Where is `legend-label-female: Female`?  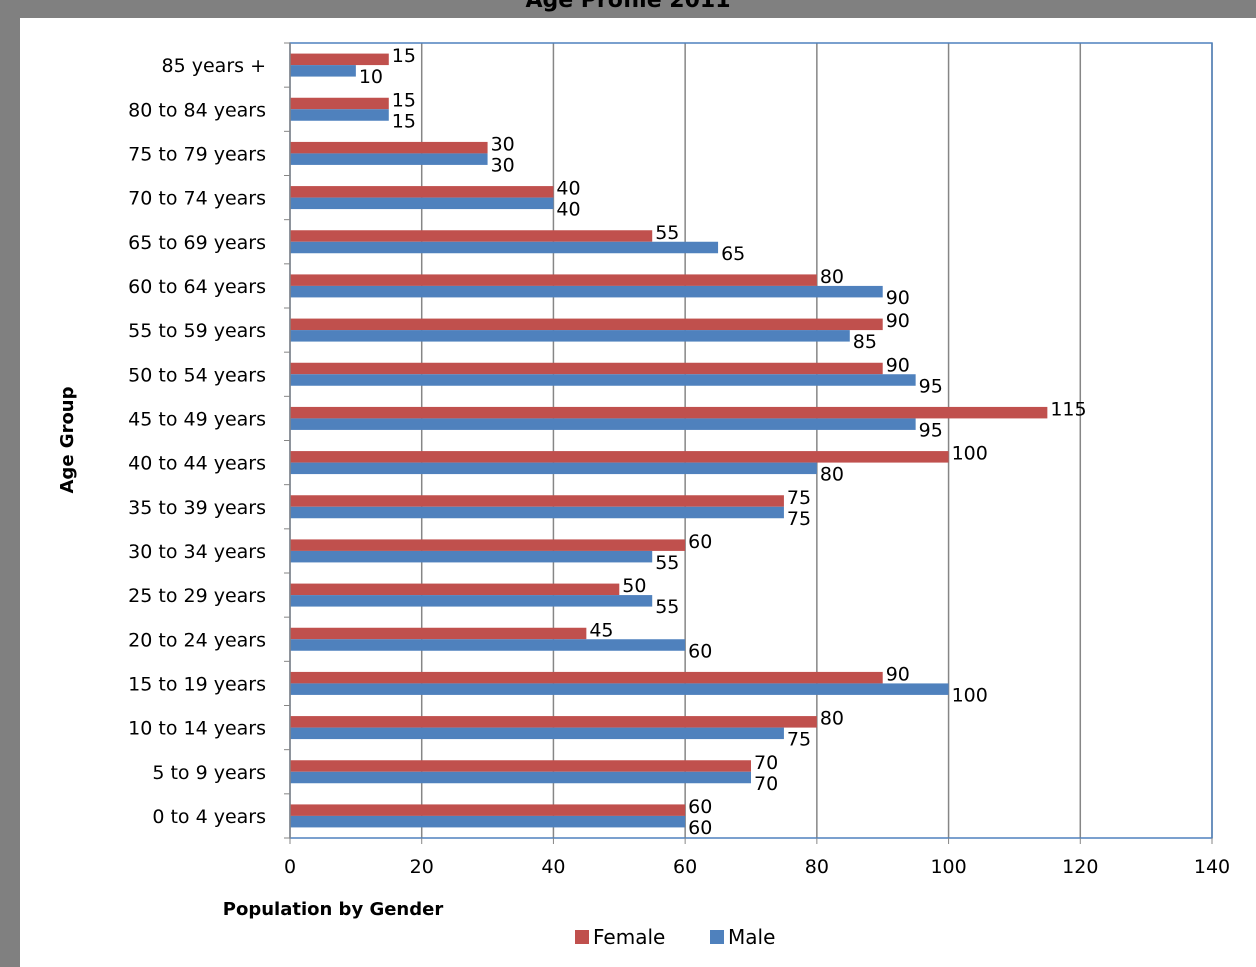 legend-label-female: Female is located at coordinates (629, 937).